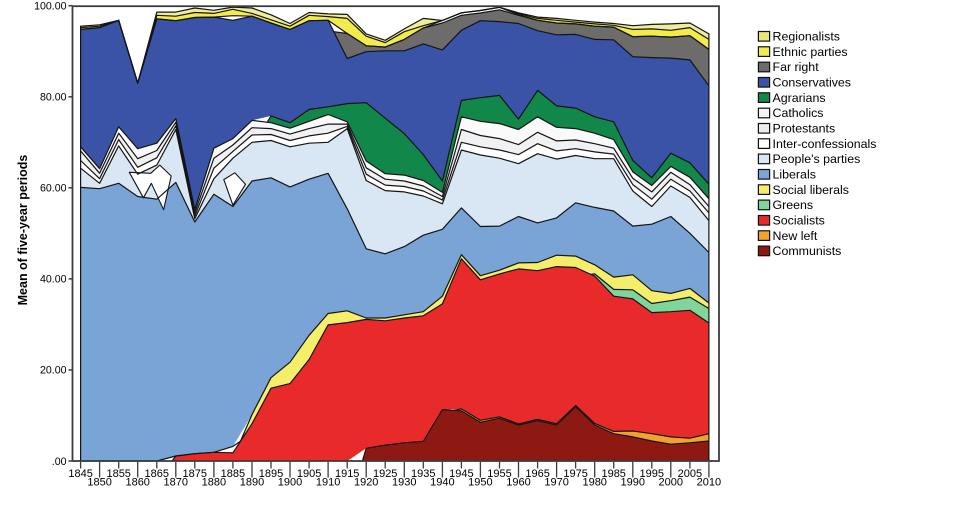 The height and width of the screenshot is (522, 960). I want to click on svg-text: Communists, so click(807, 251).